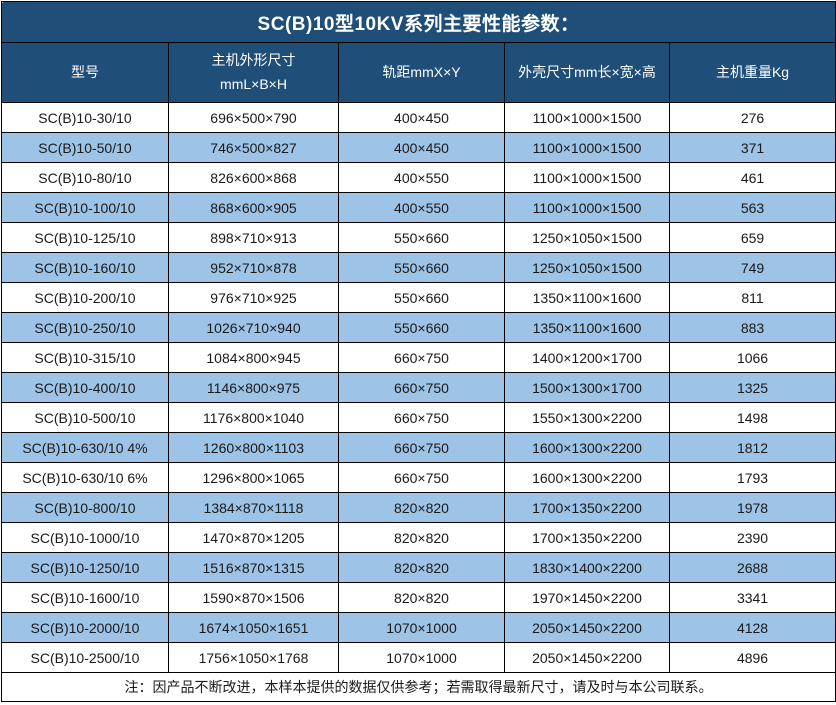  What do you see at coordinates (85, 237) in the screenshot?
I see `table-cell: SC(B)10-125/10` at bounding box center [85, 237].